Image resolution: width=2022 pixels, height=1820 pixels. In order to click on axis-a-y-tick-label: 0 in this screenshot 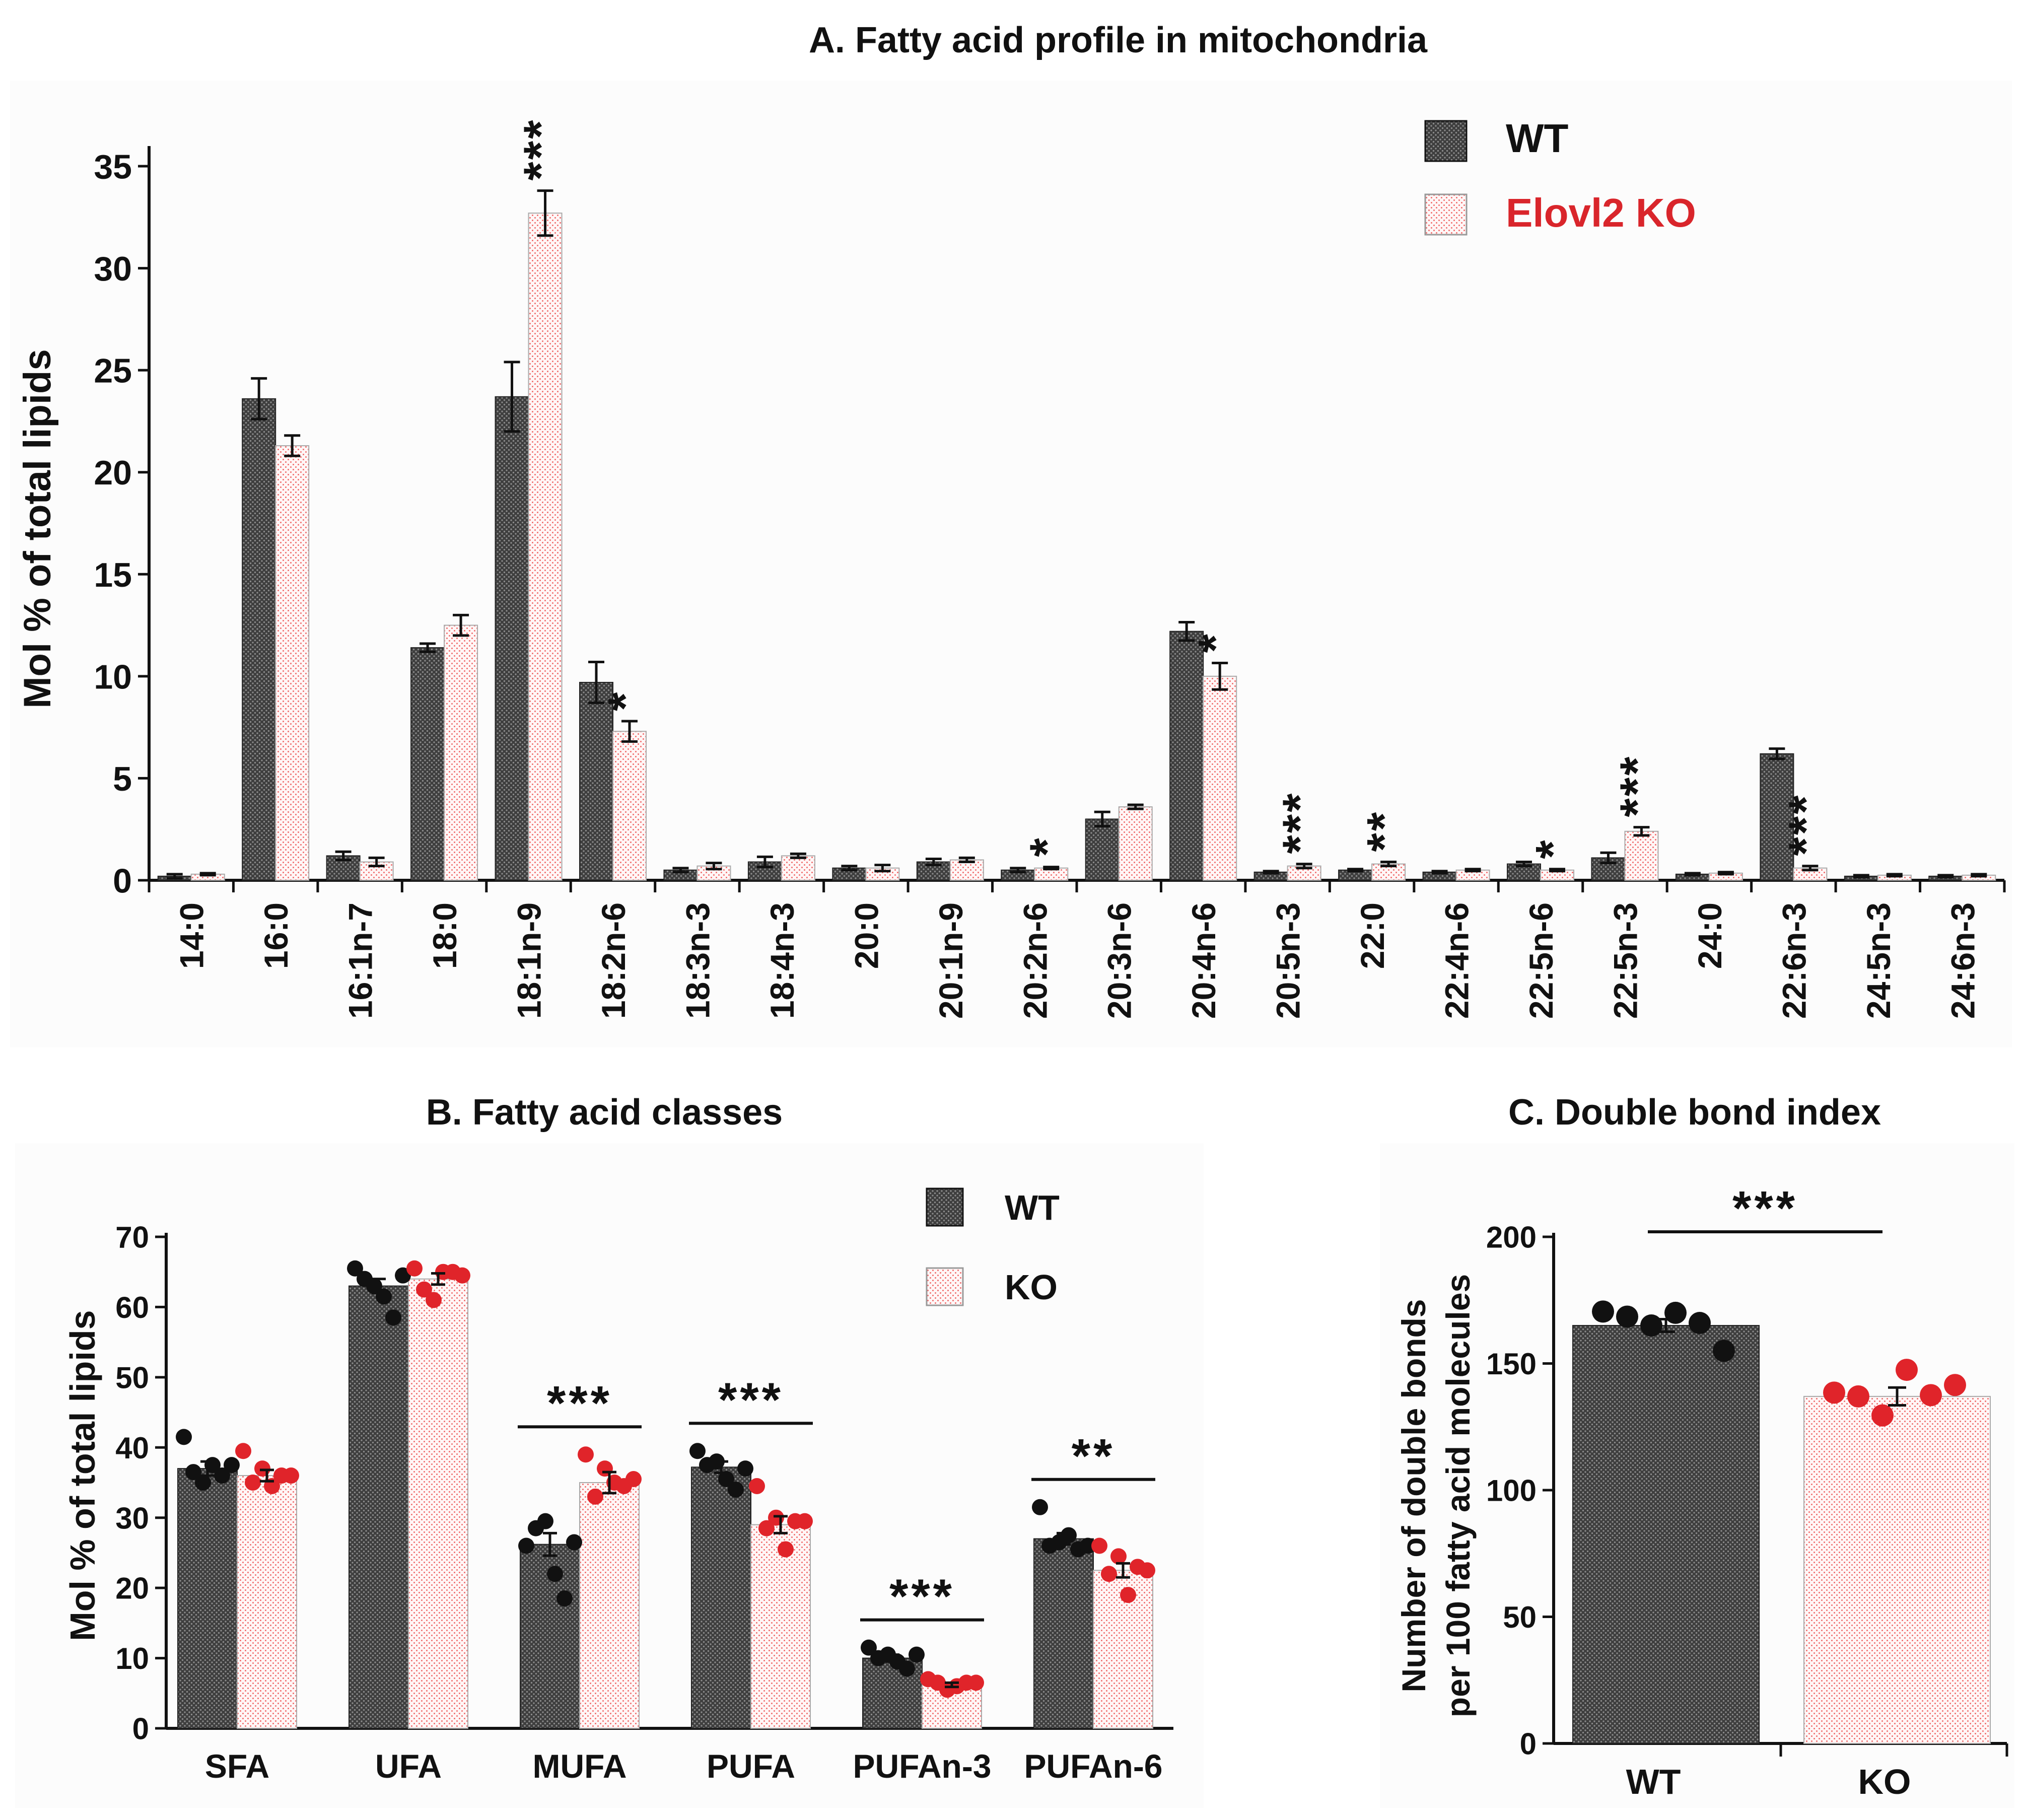, I will do `click(122, 881)`.